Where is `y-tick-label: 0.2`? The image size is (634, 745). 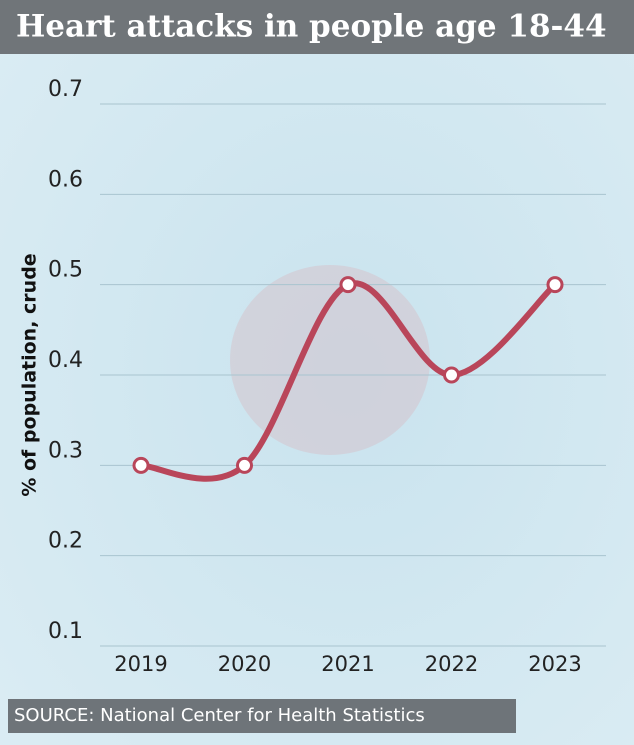 y-tick-label: 0.2 is located at coordinates (65, 541).